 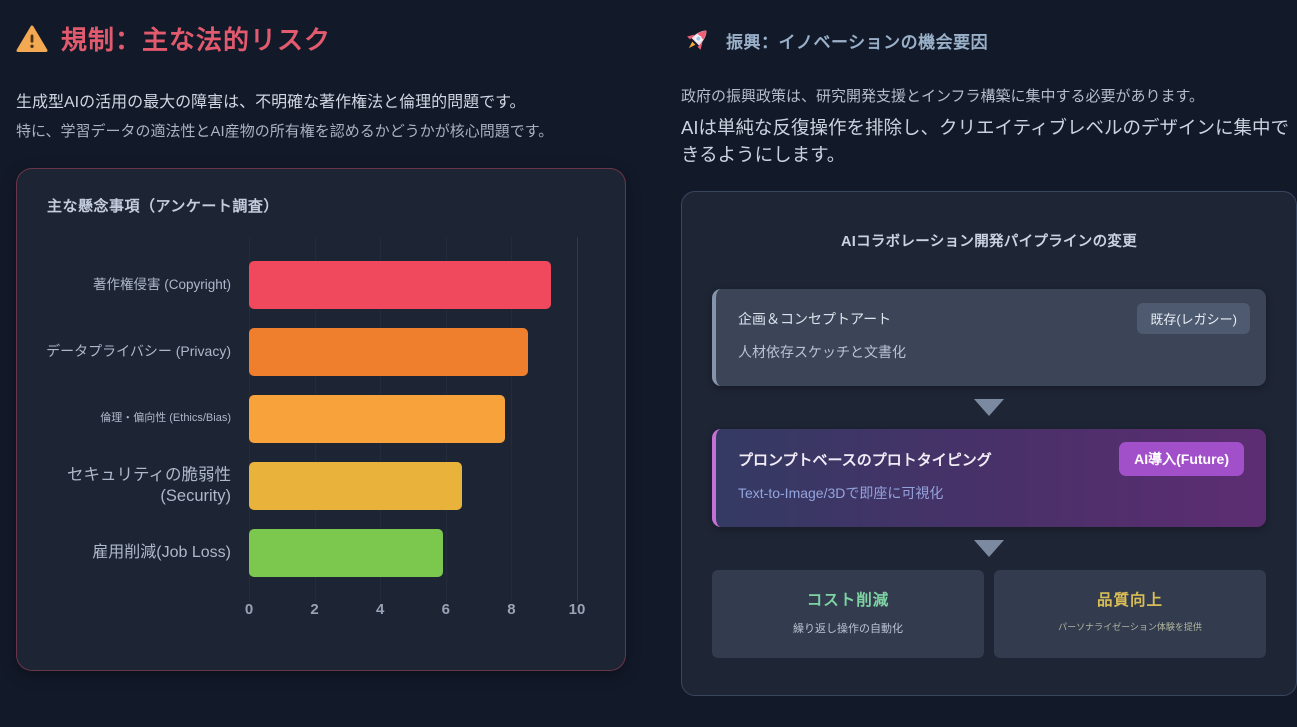 I want to click on x-tick: 4, so click(x=380, y=609).